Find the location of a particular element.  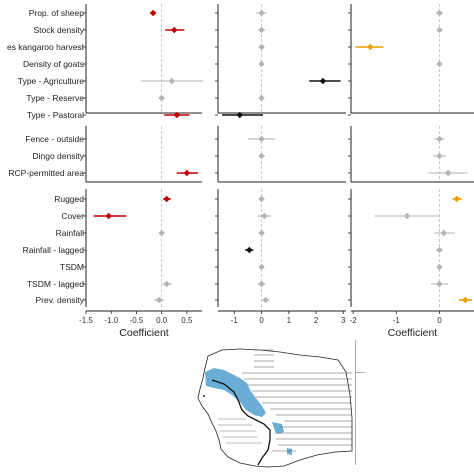

map-species-range is located at coordinates (235, 392).